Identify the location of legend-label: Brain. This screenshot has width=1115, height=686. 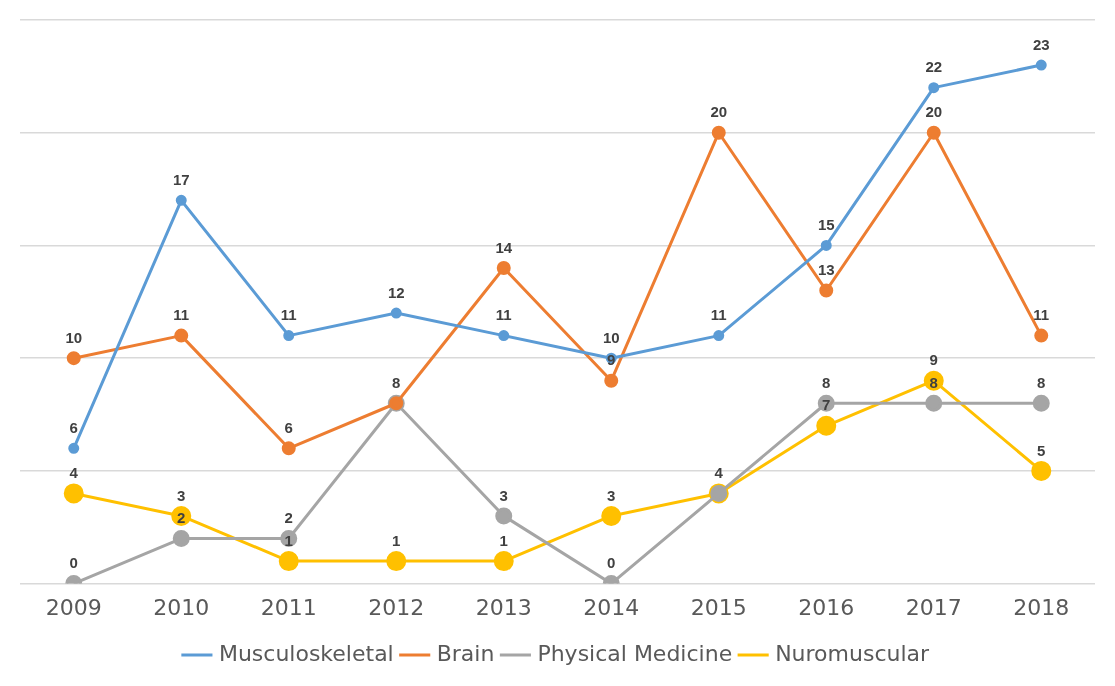
(465, 653).